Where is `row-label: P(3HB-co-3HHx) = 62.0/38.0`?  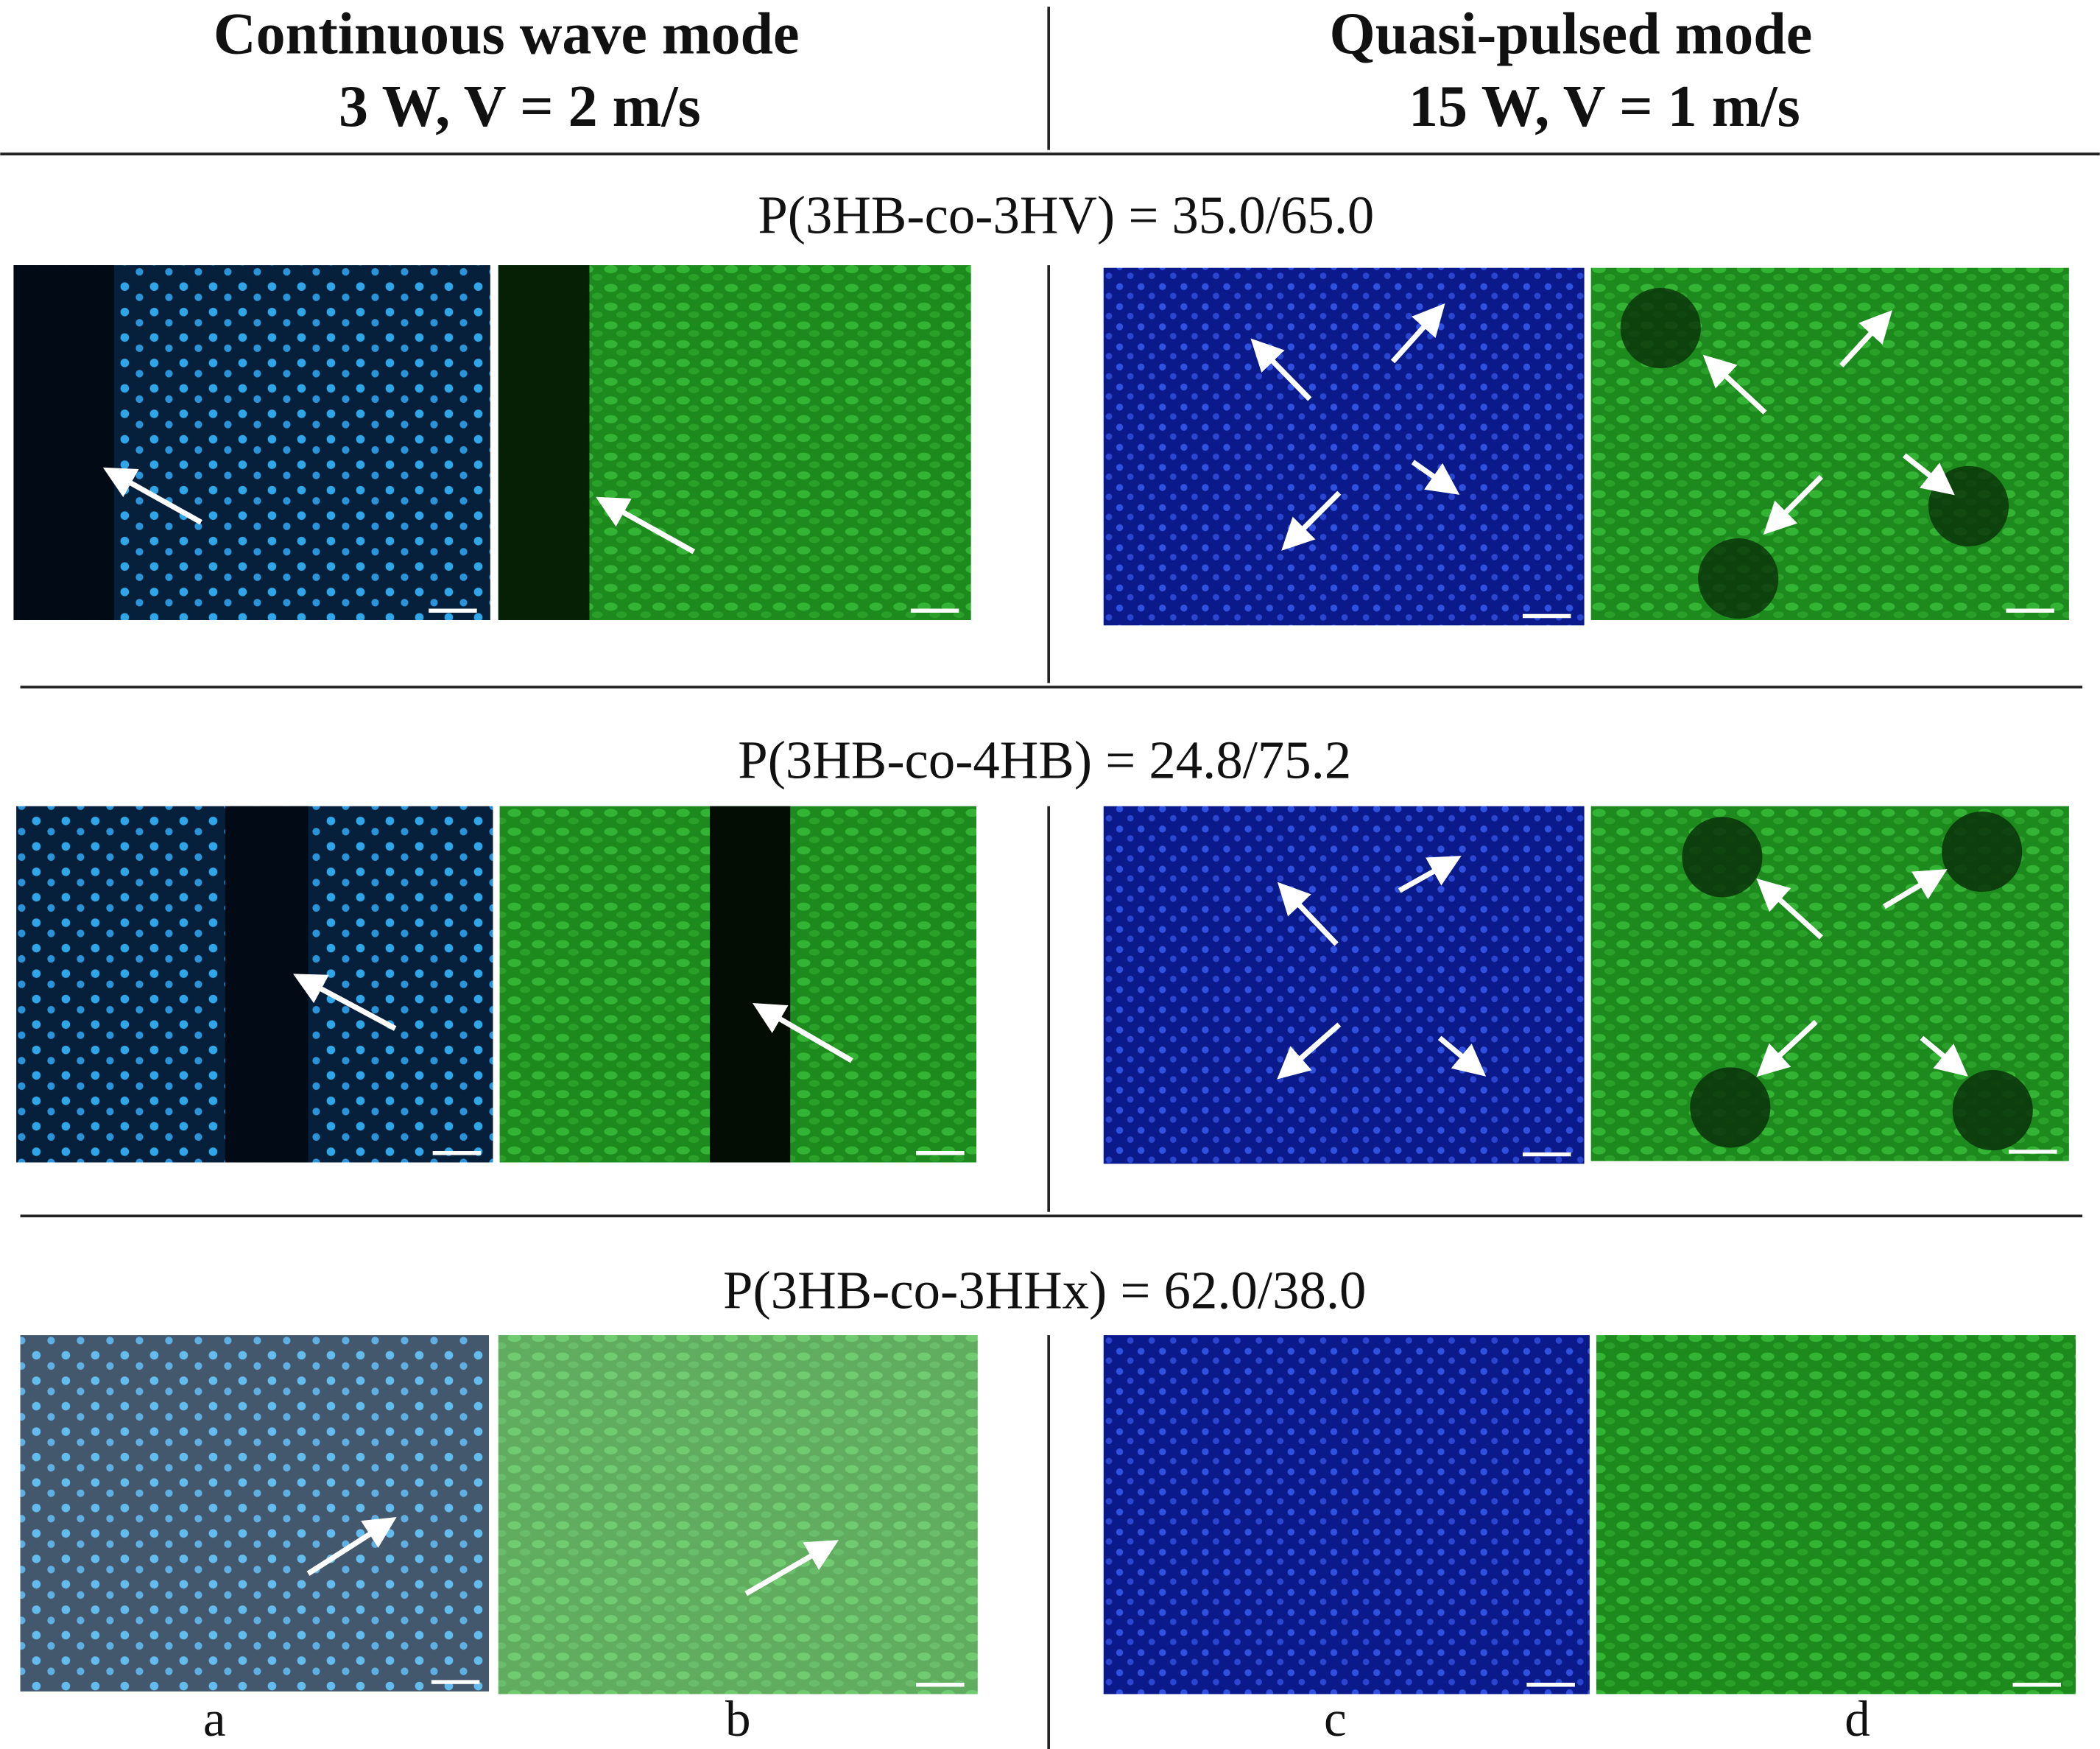 row-label: P(3HB-co-3HHx) = 62.0/38.0 is located at coordinates (1044, 1290).